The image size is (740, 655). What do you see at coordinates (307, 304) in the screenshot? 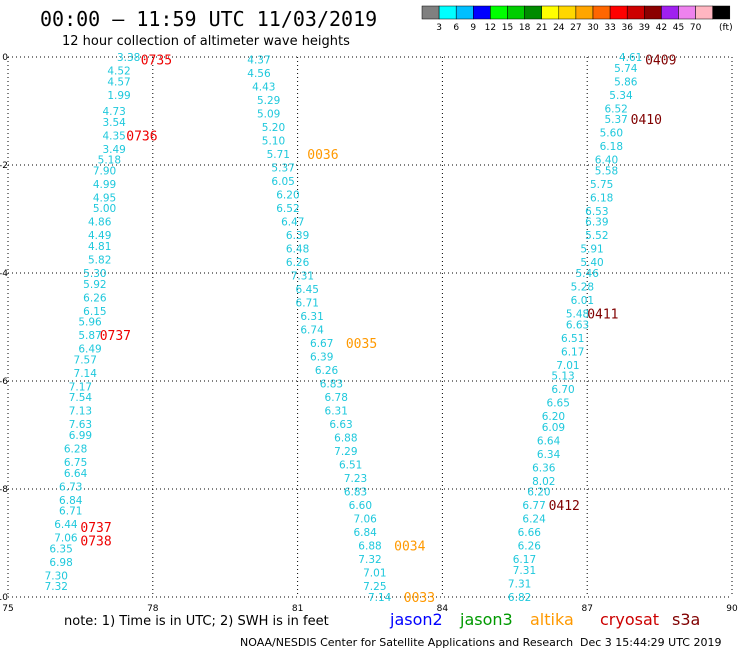
I see `wave-height-value: 6.71` at bounding box center [307, 304].